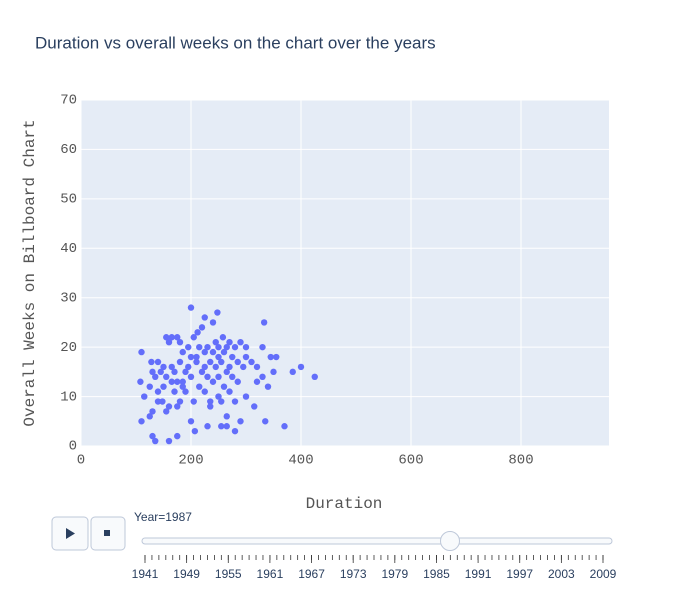 The width and height of the screenshot is (700, 600). What do you see at coordinates (344, 504) in the screenshot?
I see `x-axis-title: Duration` at bounding box center [344, 504].